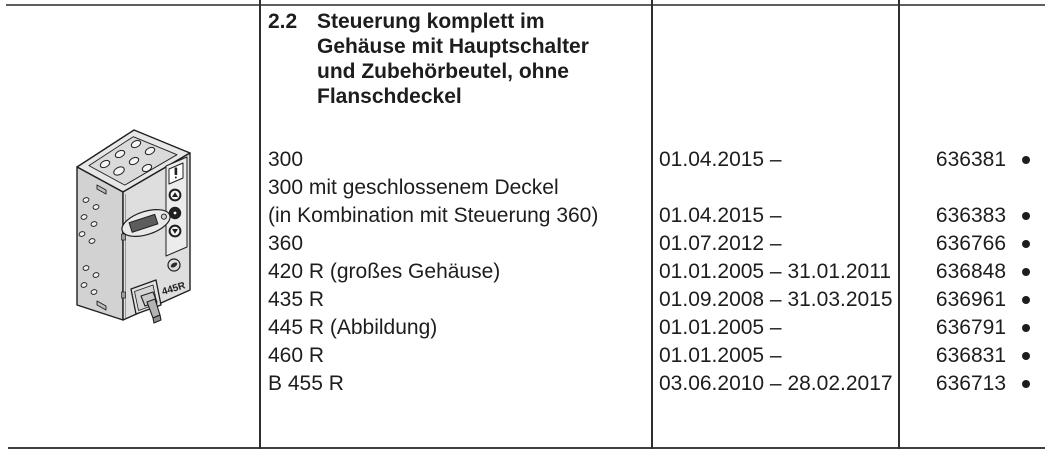  Describe the element at coordinates (89, 246) in the screenshot. I see `side-vent-holes` at that location.